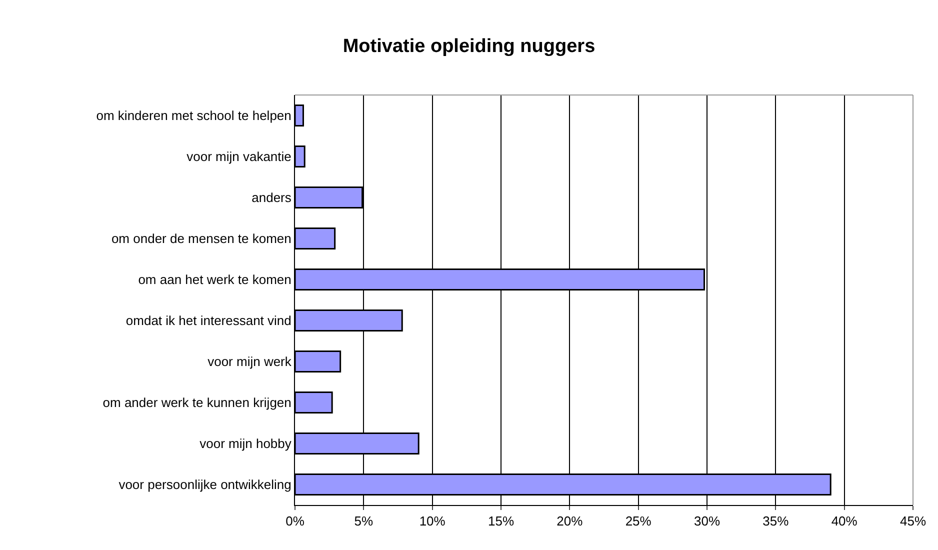  What do you see at coordinates (913, 521) in the screenshot?
I see `x-tick-label: 45%` at bounding box center [913, 521].